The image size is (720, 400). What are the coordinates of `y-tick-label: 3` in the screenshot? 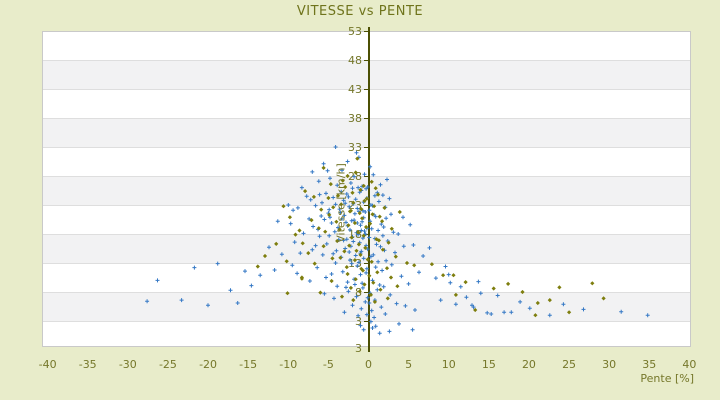 It's located at (358, 321).